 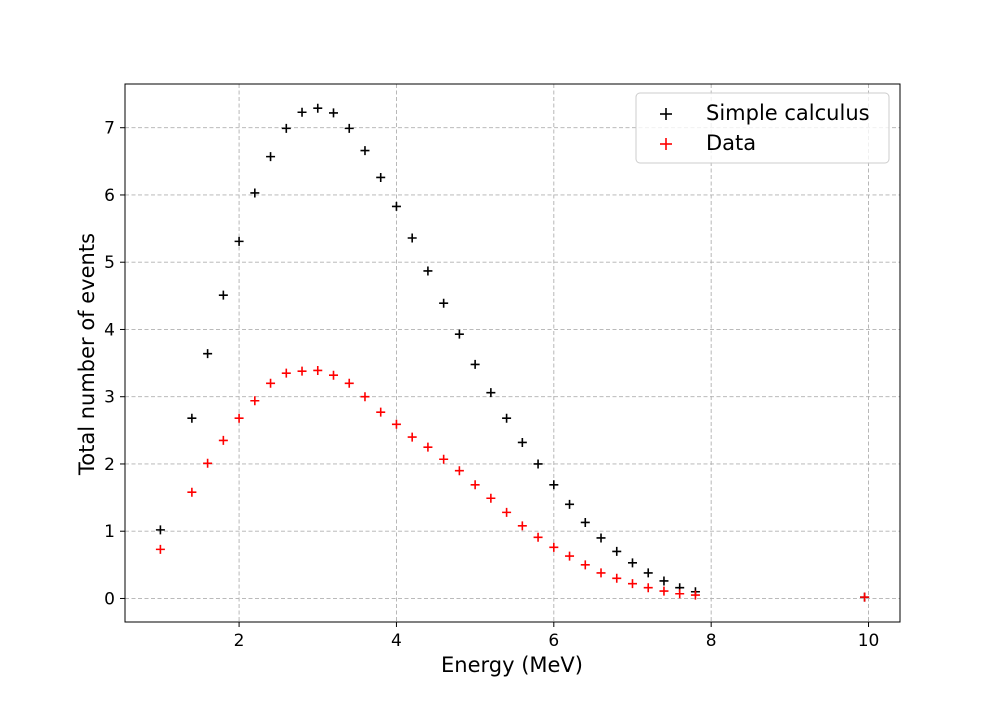 What do you see at coordinates (109, 532) in the screenshot?
I see `y-tick-label: 1` at bounding box center [109, 532].